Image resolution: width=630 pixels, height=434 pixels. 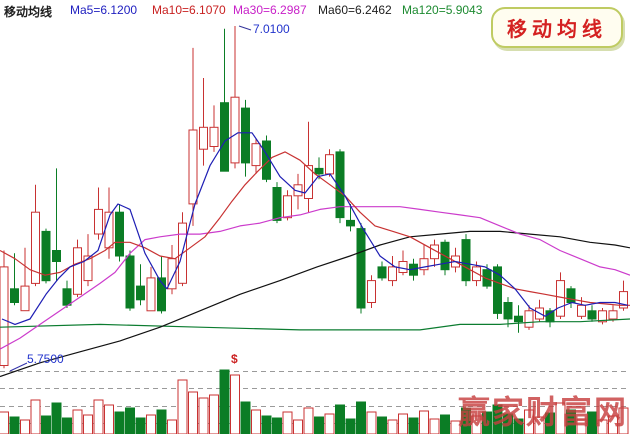 I want to click on ma120-value-label: Ma120=5.9043, so click(x=442, y=10).